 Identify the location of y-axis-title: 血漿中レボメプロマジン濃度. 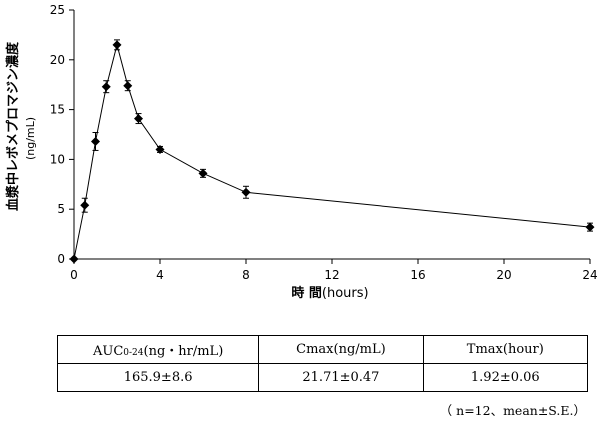
(13, 126).